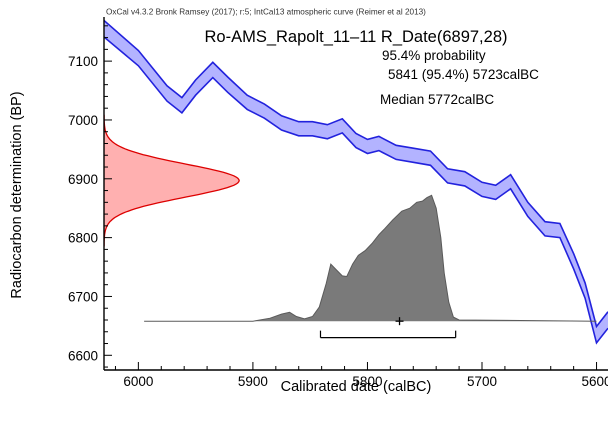  Describe the element at coordinates (482, 381) in the screenshot. I see `x-tick-label: 5700` at that location.